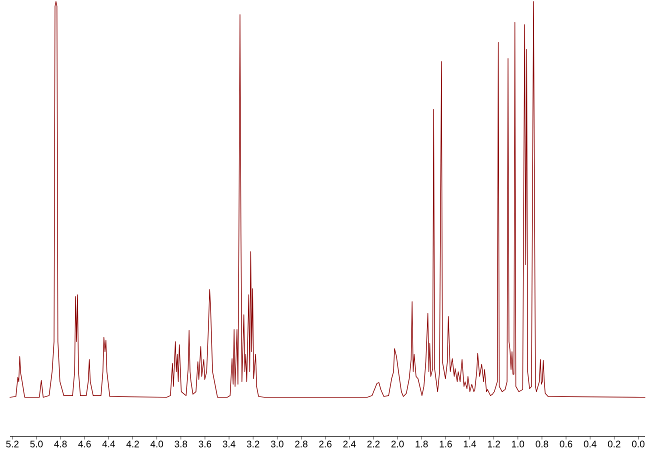  What do you see at coordinates (109, 443) in the screenshot?
I see `x-tick-label: 4.4` at bounding box center [109, 443].